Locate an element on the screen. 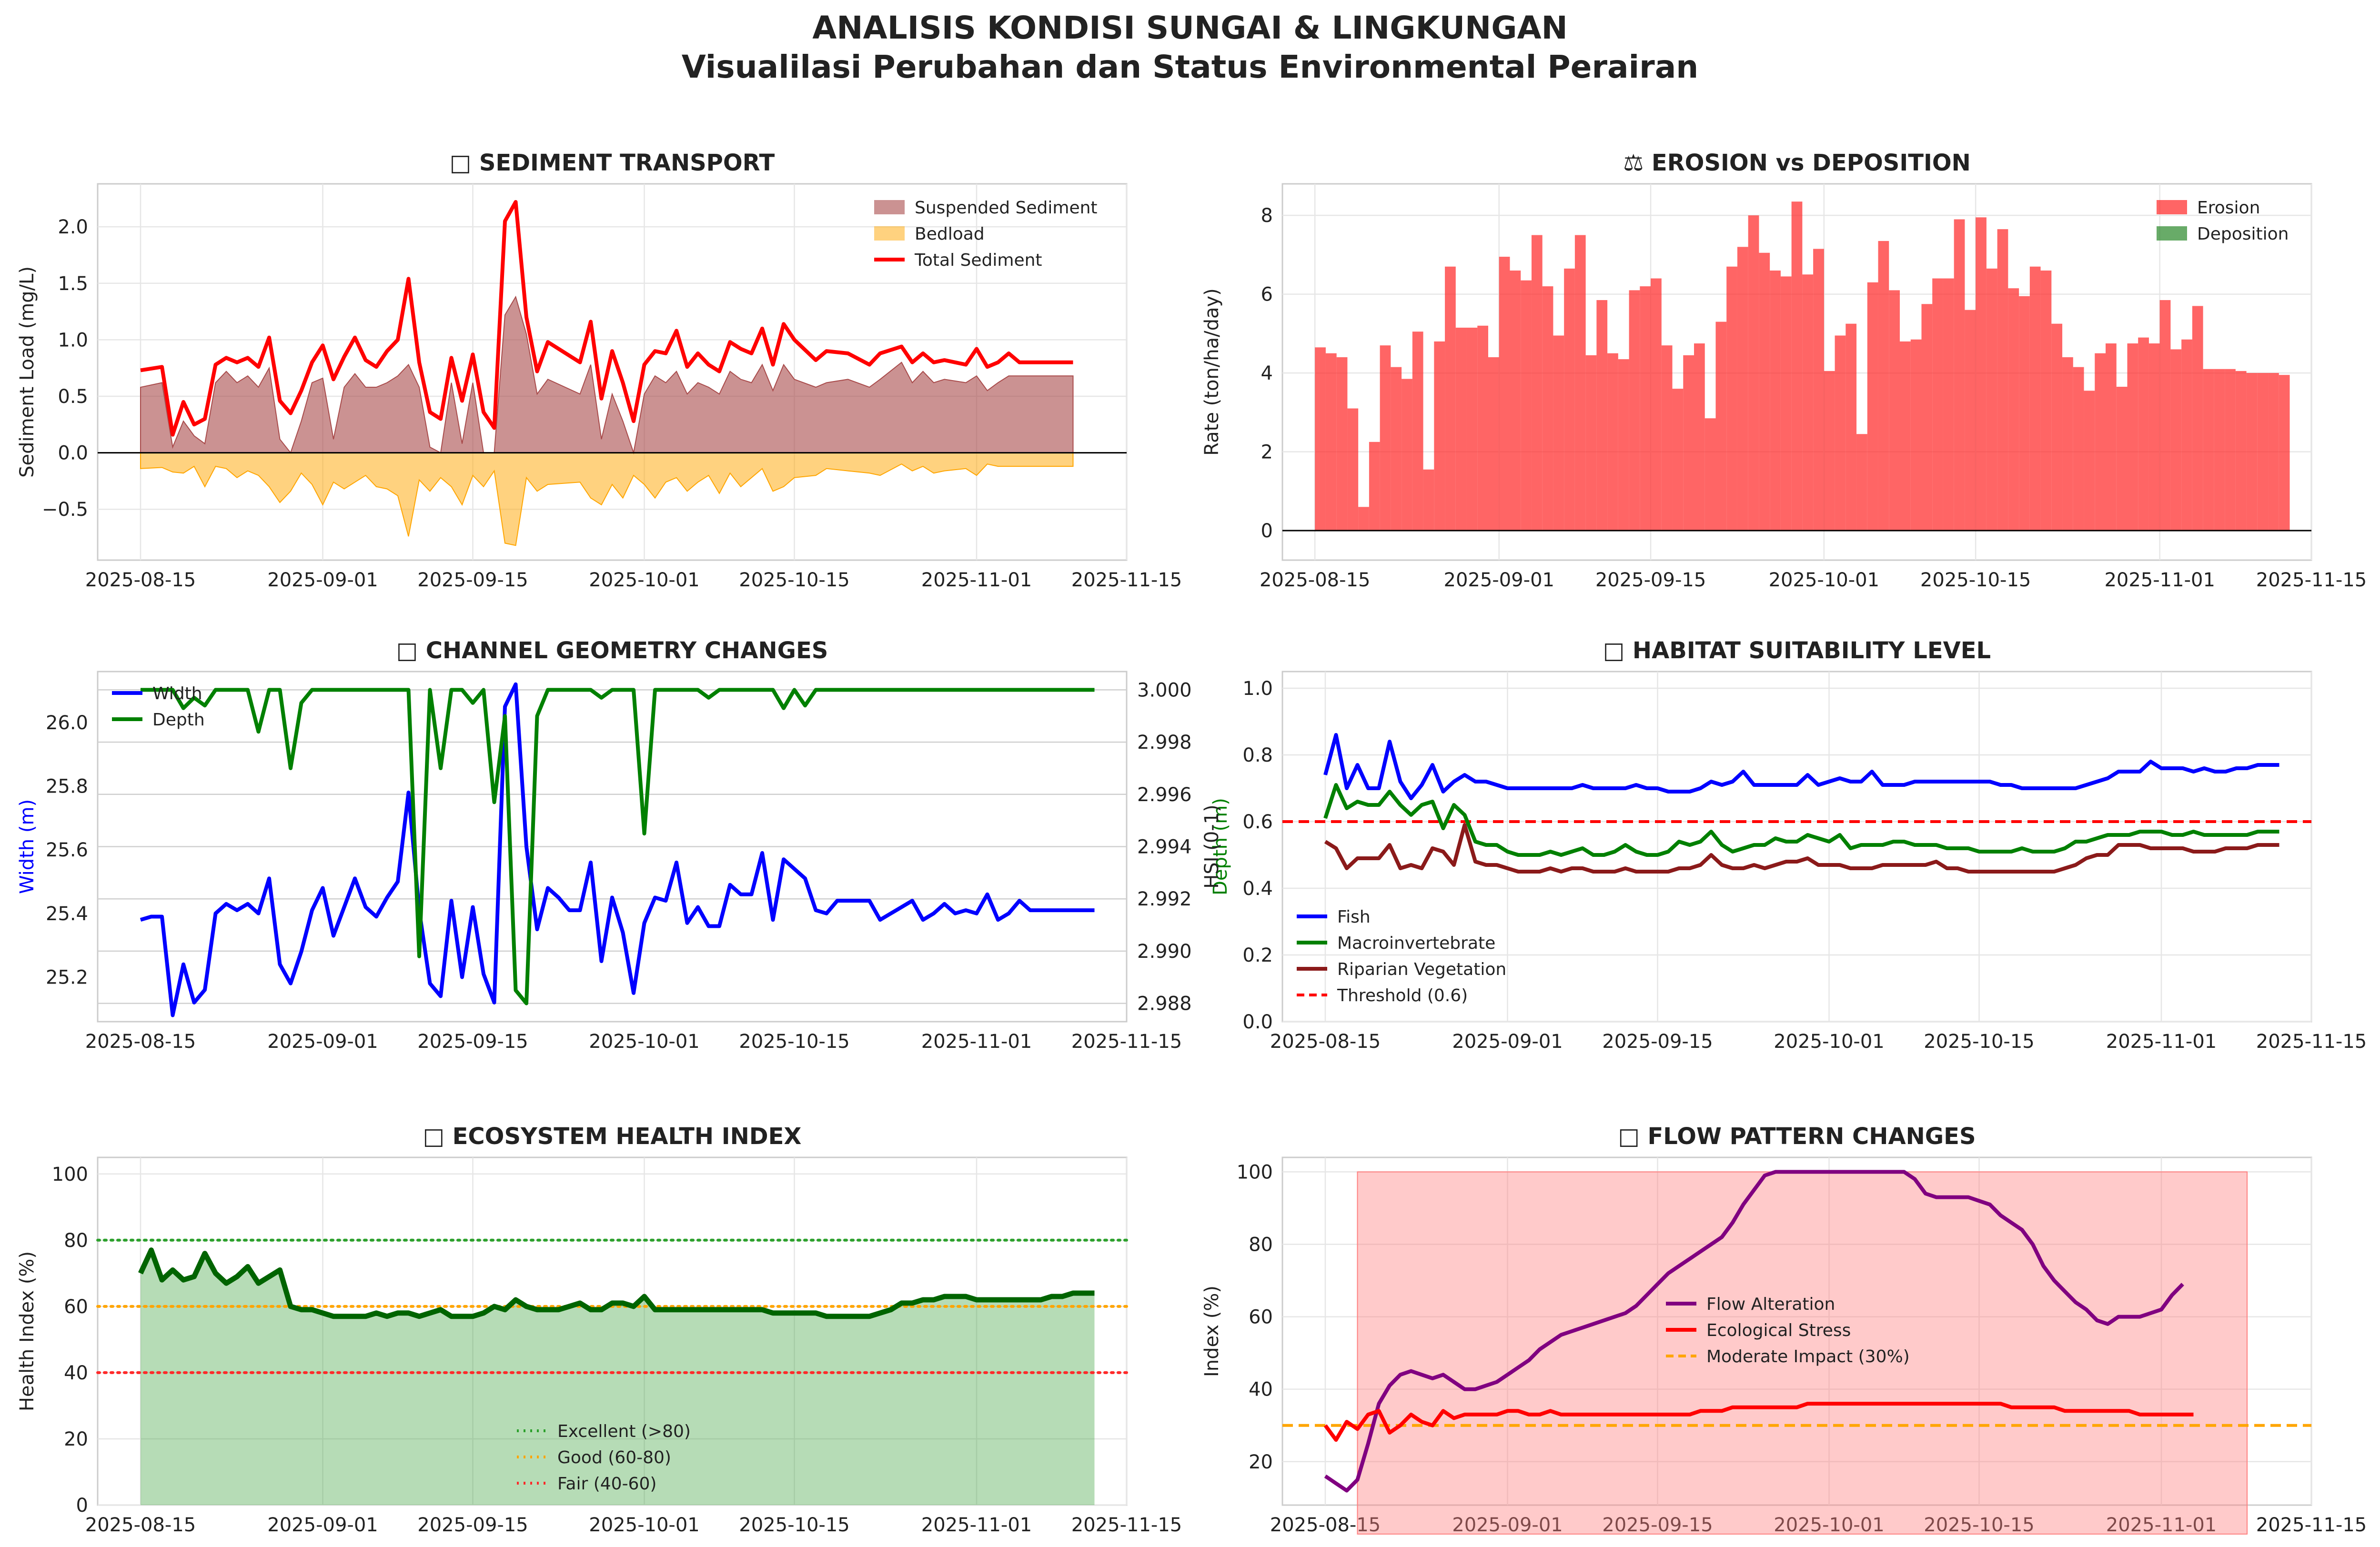  y-tick-label: −0.5 is located at coordinates (65, 510).